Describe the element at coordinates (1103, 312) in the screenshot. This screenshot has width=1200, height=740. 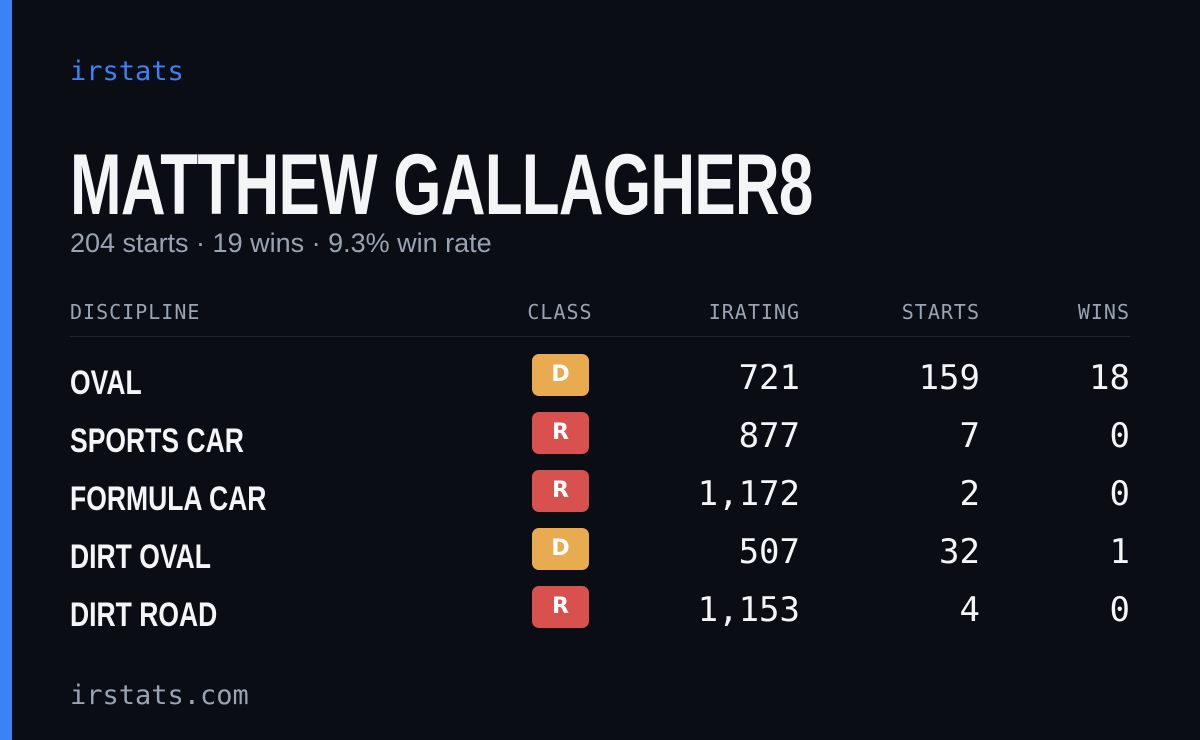
I see `column-header: WINS` at that location.